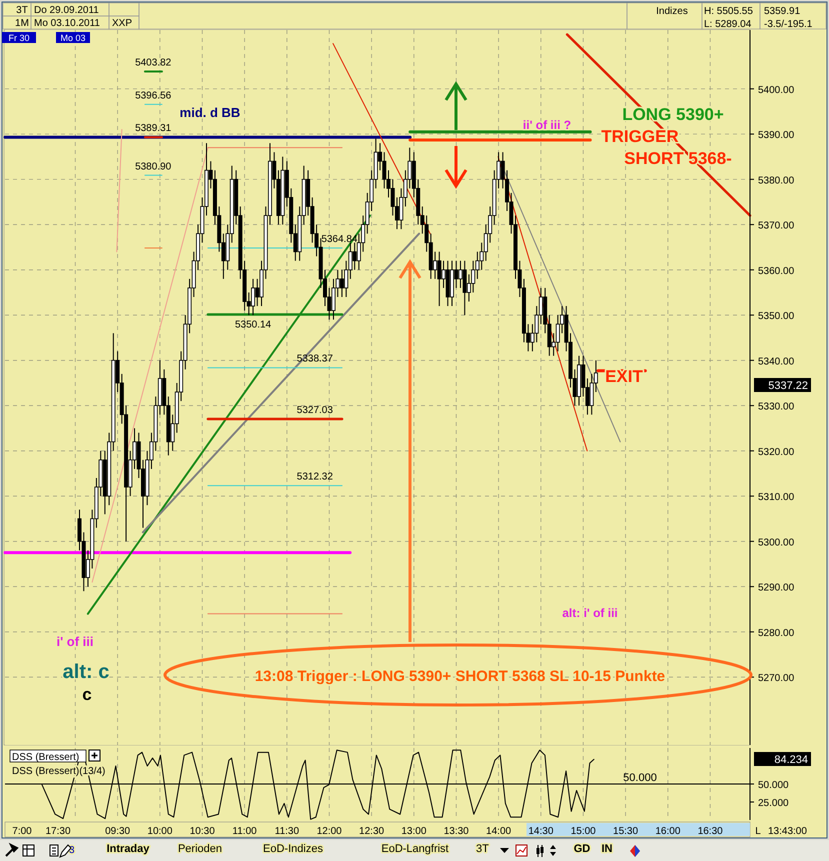 This screenshot has height=861, width=829. Describe the element at coordinates (153, 63) in the screenshot. I see `annotation: 5403.82` at that location.